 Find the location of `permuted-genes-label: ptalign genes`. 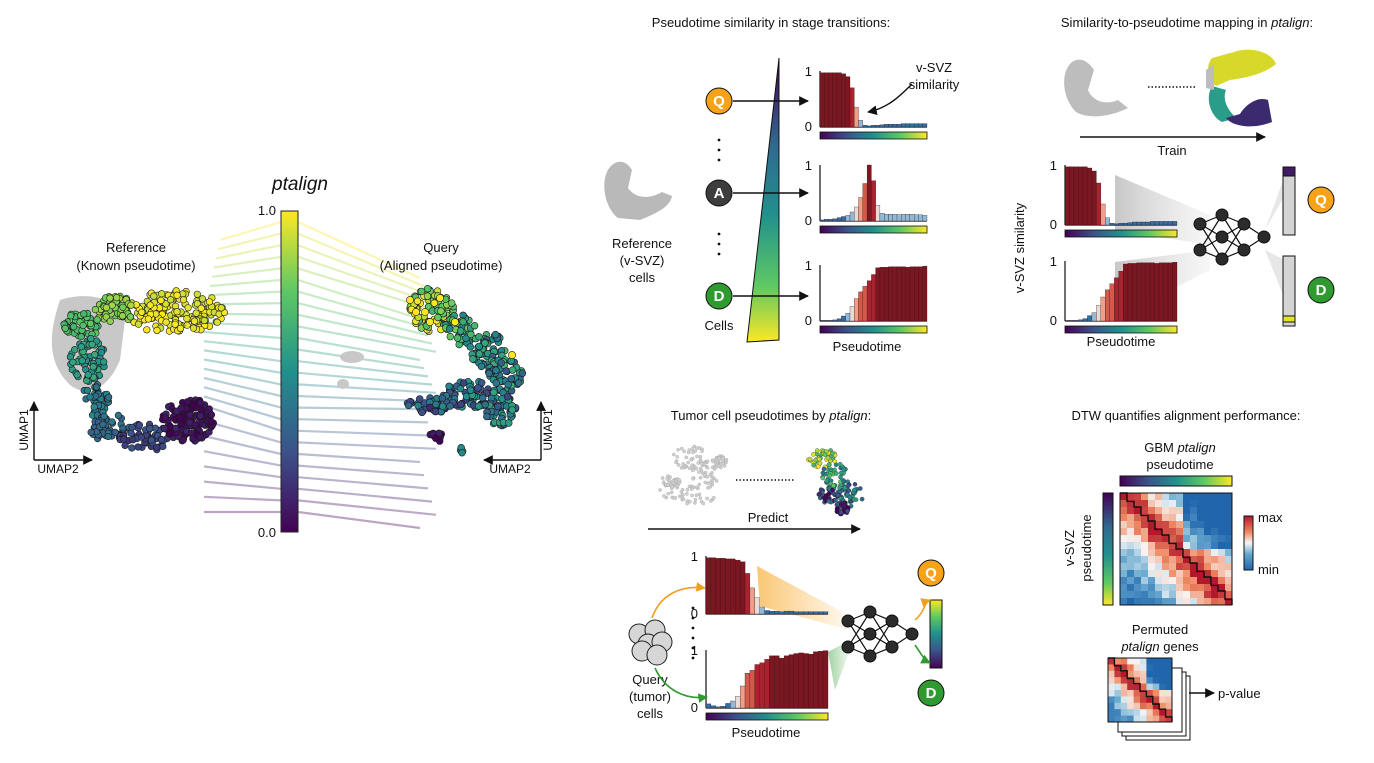

permuted-genes-label: ptalign genes is located at coordinates (1159, 646).